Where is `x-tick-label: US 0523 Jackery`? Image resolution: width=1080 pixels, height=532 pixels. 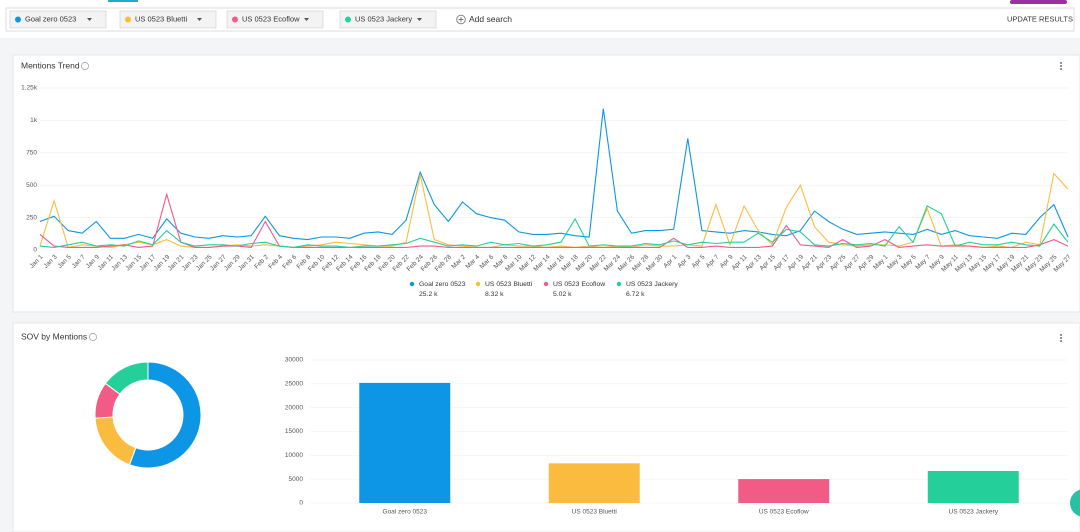 x-tick-label: US 0523 Jackery is located at coordinates (974, 512).